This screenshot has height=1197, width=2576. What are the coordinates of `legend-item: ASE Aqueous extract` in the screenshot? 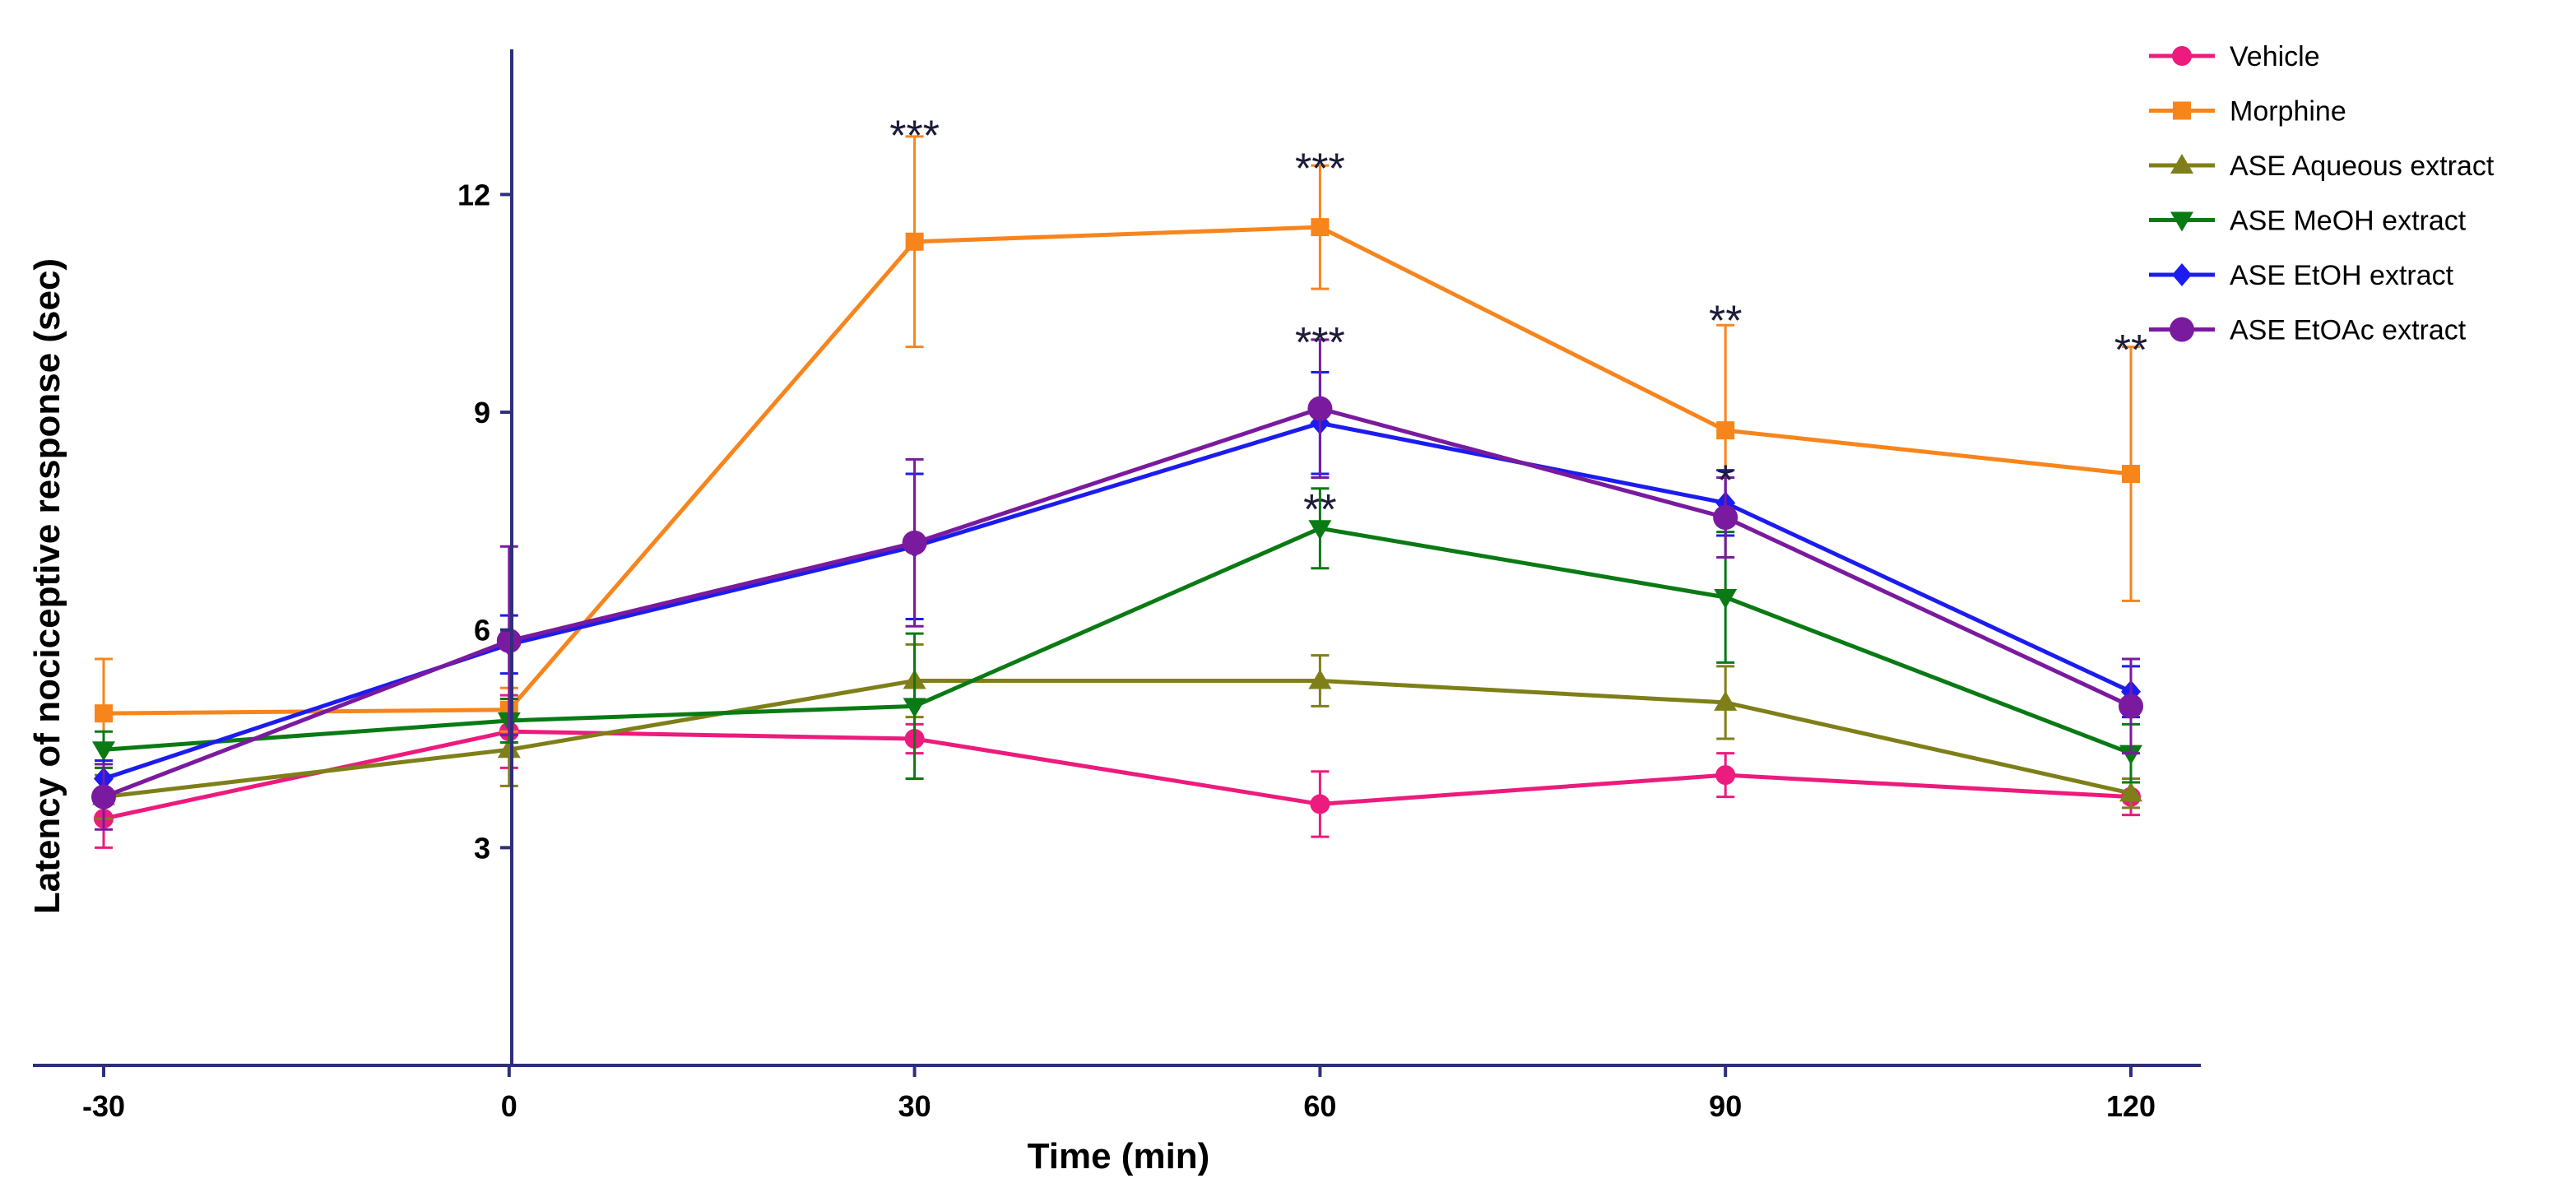 It's located at (2322, 166).